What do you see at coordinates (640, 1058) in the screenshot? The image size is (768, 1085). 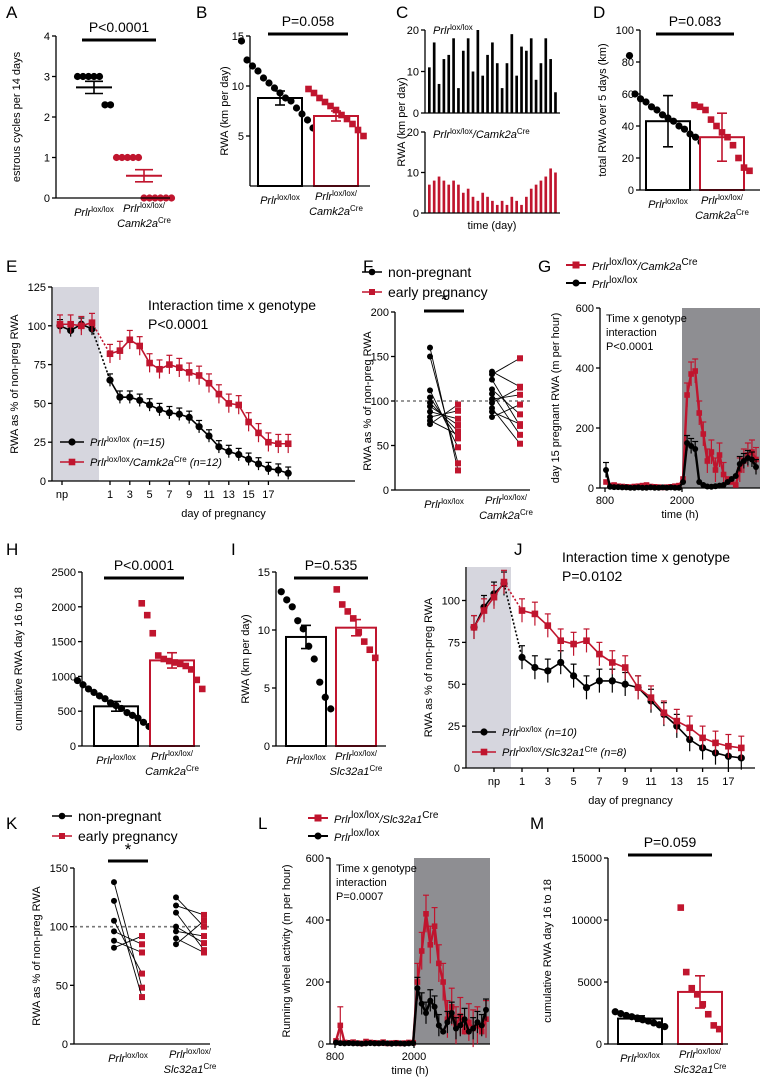 I see `gene-label: Prlrlox/lox` at bounding box center [640, 1058].